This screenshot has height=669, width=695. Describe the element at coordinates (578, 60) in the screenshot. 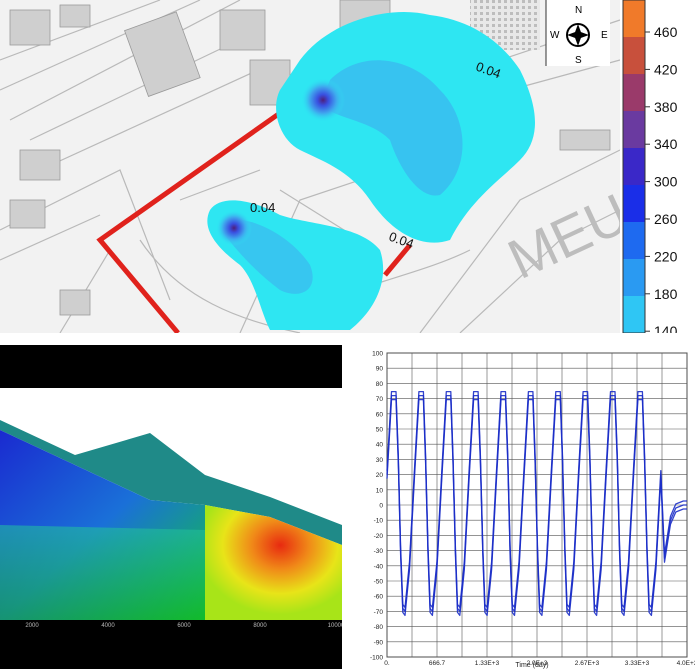

I see `compass-south: S` at that location.